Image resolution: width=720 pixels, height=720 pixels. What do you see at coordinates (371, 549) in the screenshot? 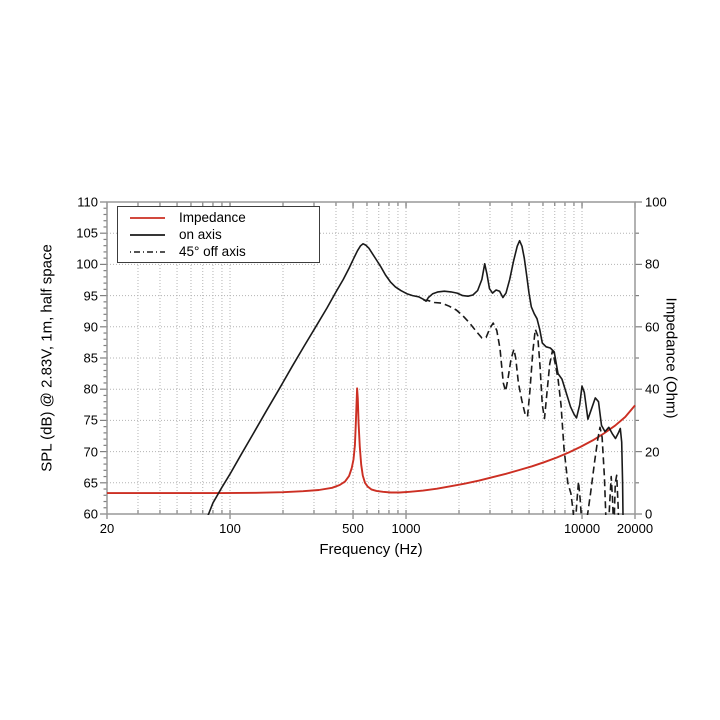
I see `x-axis-label: Frequency (Hz)` at bounding box center [371, 549].